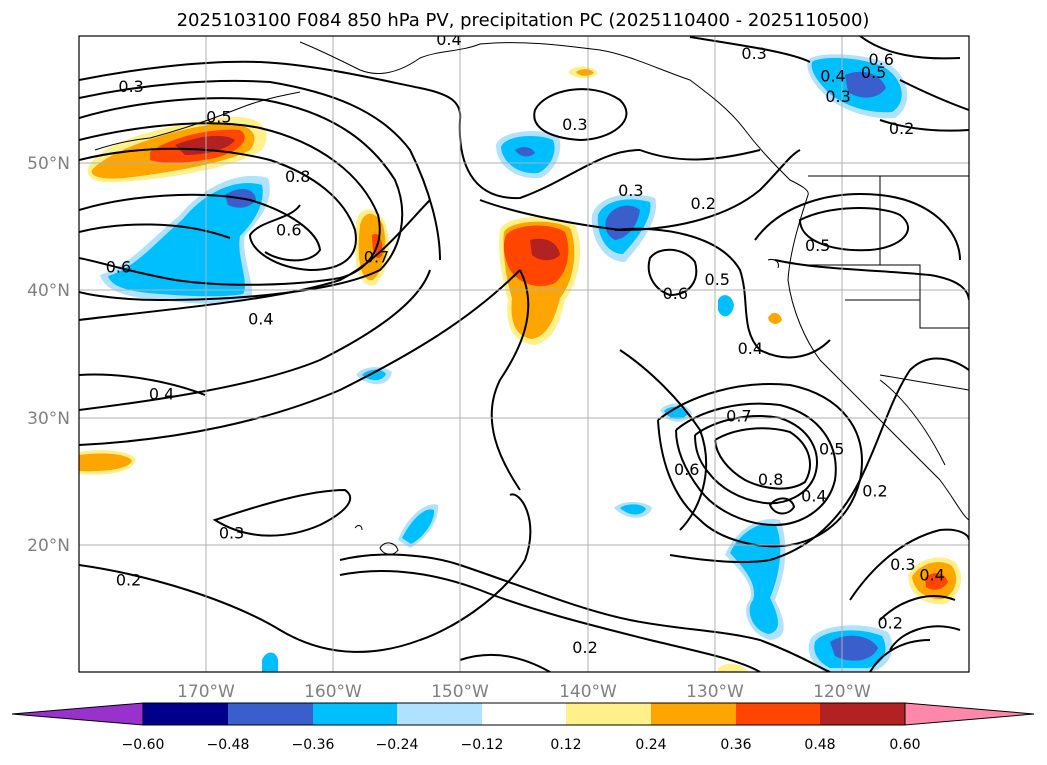 This screenshot has width=1047, height=765. Describe the element at coordinates (770, 479) in the screenshot. I see `contour-label: 0.8` at that location.